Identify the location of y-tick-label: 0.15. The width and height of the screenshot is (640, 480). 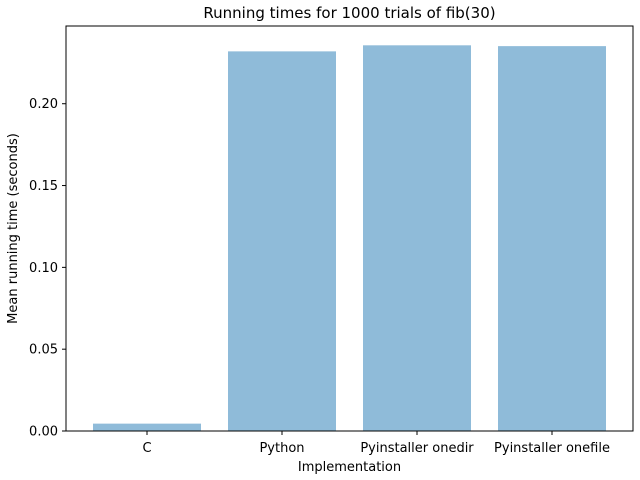
(43, 186).